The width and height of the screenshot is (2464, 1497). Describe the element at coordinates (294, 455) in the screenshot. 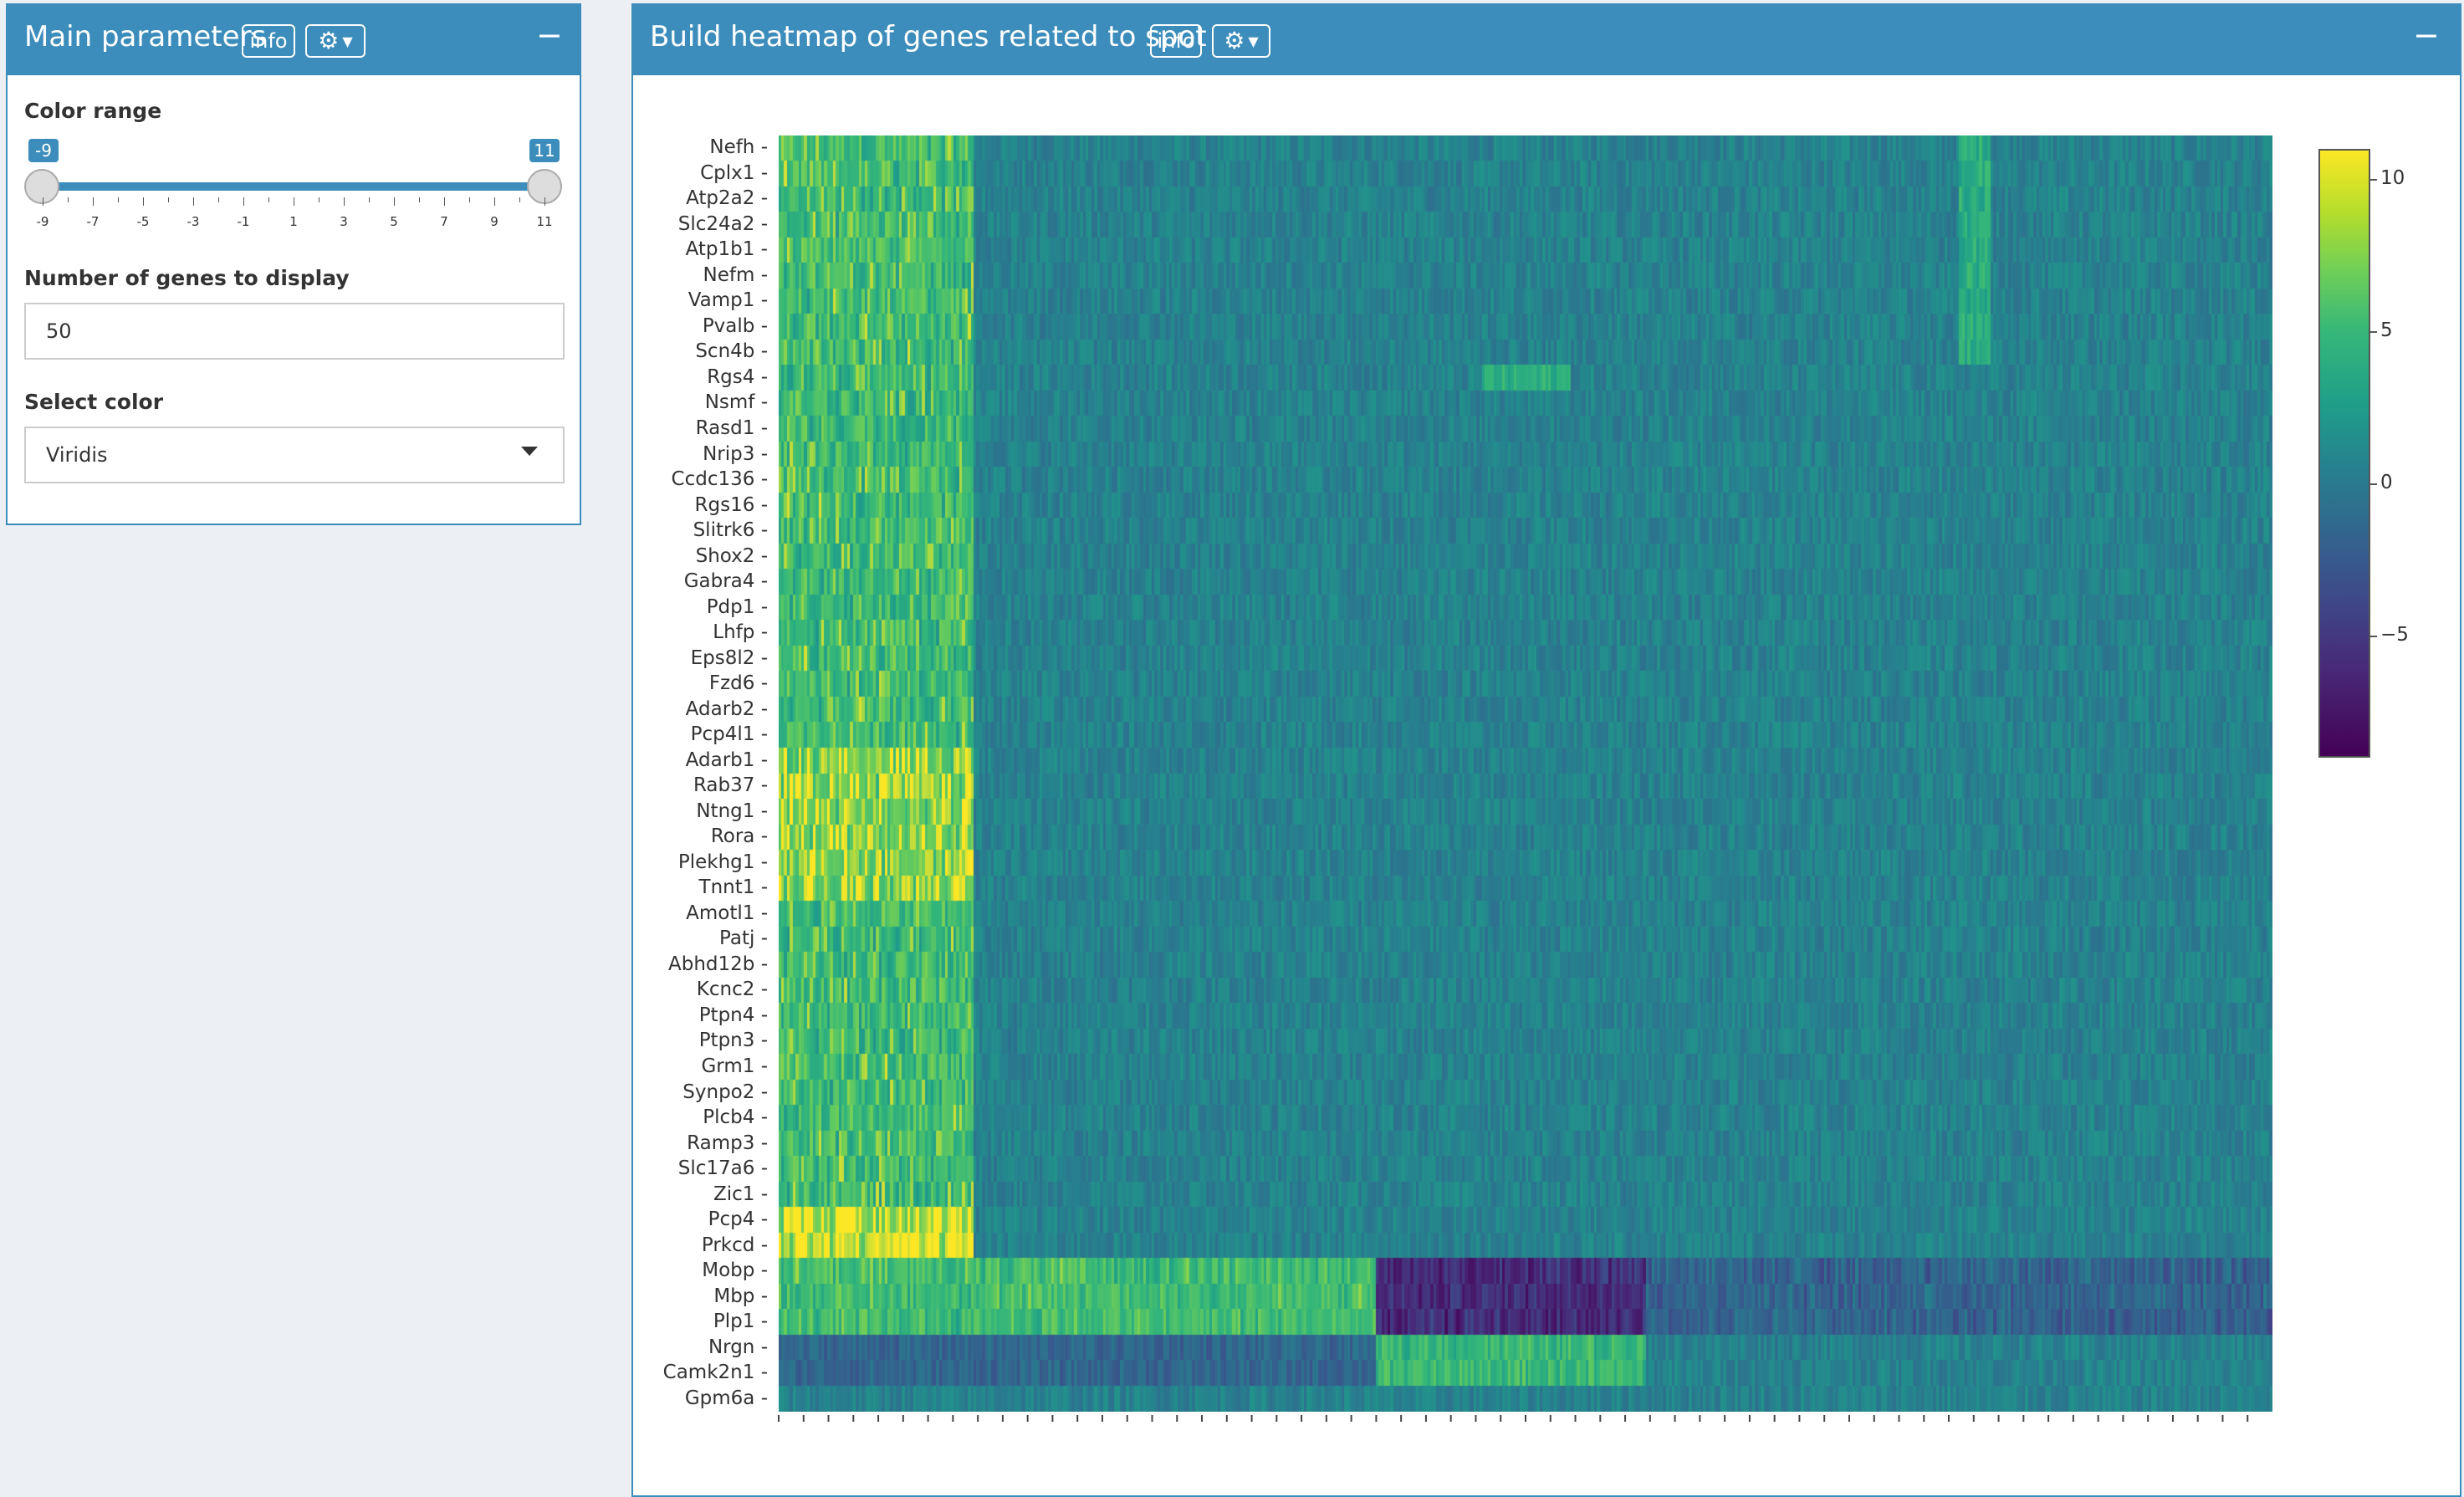

I see `color-select-dropdown: Viridis` at that location.